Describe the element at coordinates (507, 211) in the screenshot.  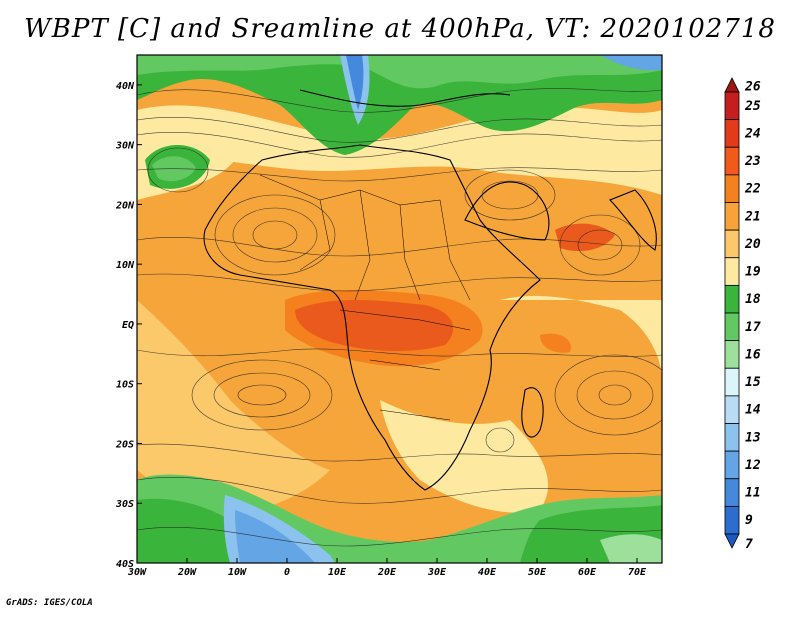
I see `arabia-coastline` at that location.